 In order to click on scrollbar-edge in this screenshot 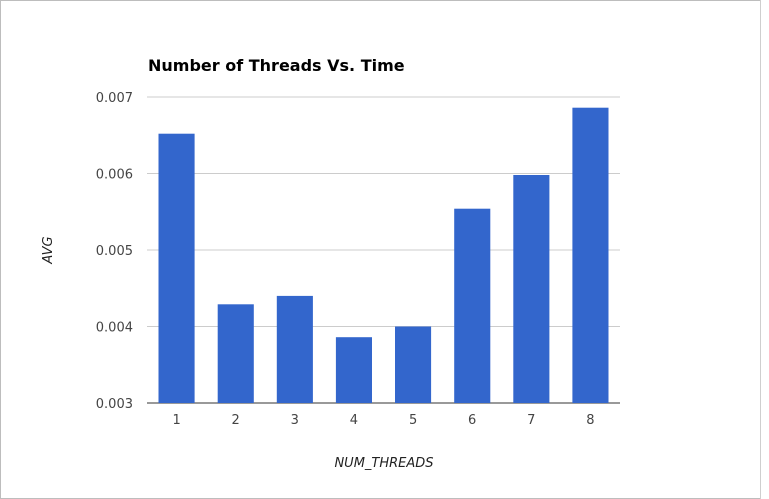, I will do `click(764, 249)`.